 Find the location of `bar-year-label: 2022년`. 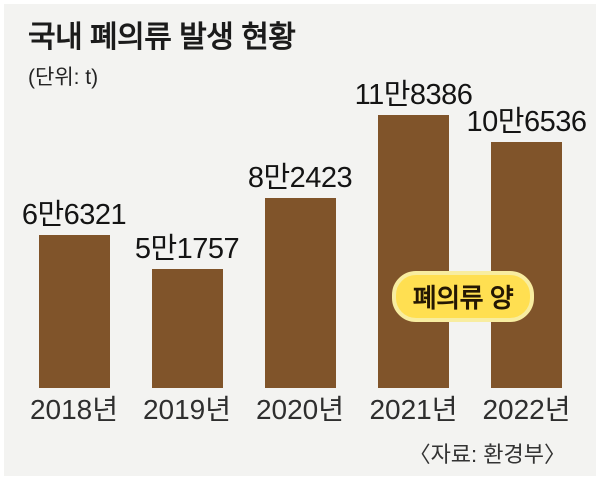

bar-year-label: 2022년 is located at coordinates (526, 409).